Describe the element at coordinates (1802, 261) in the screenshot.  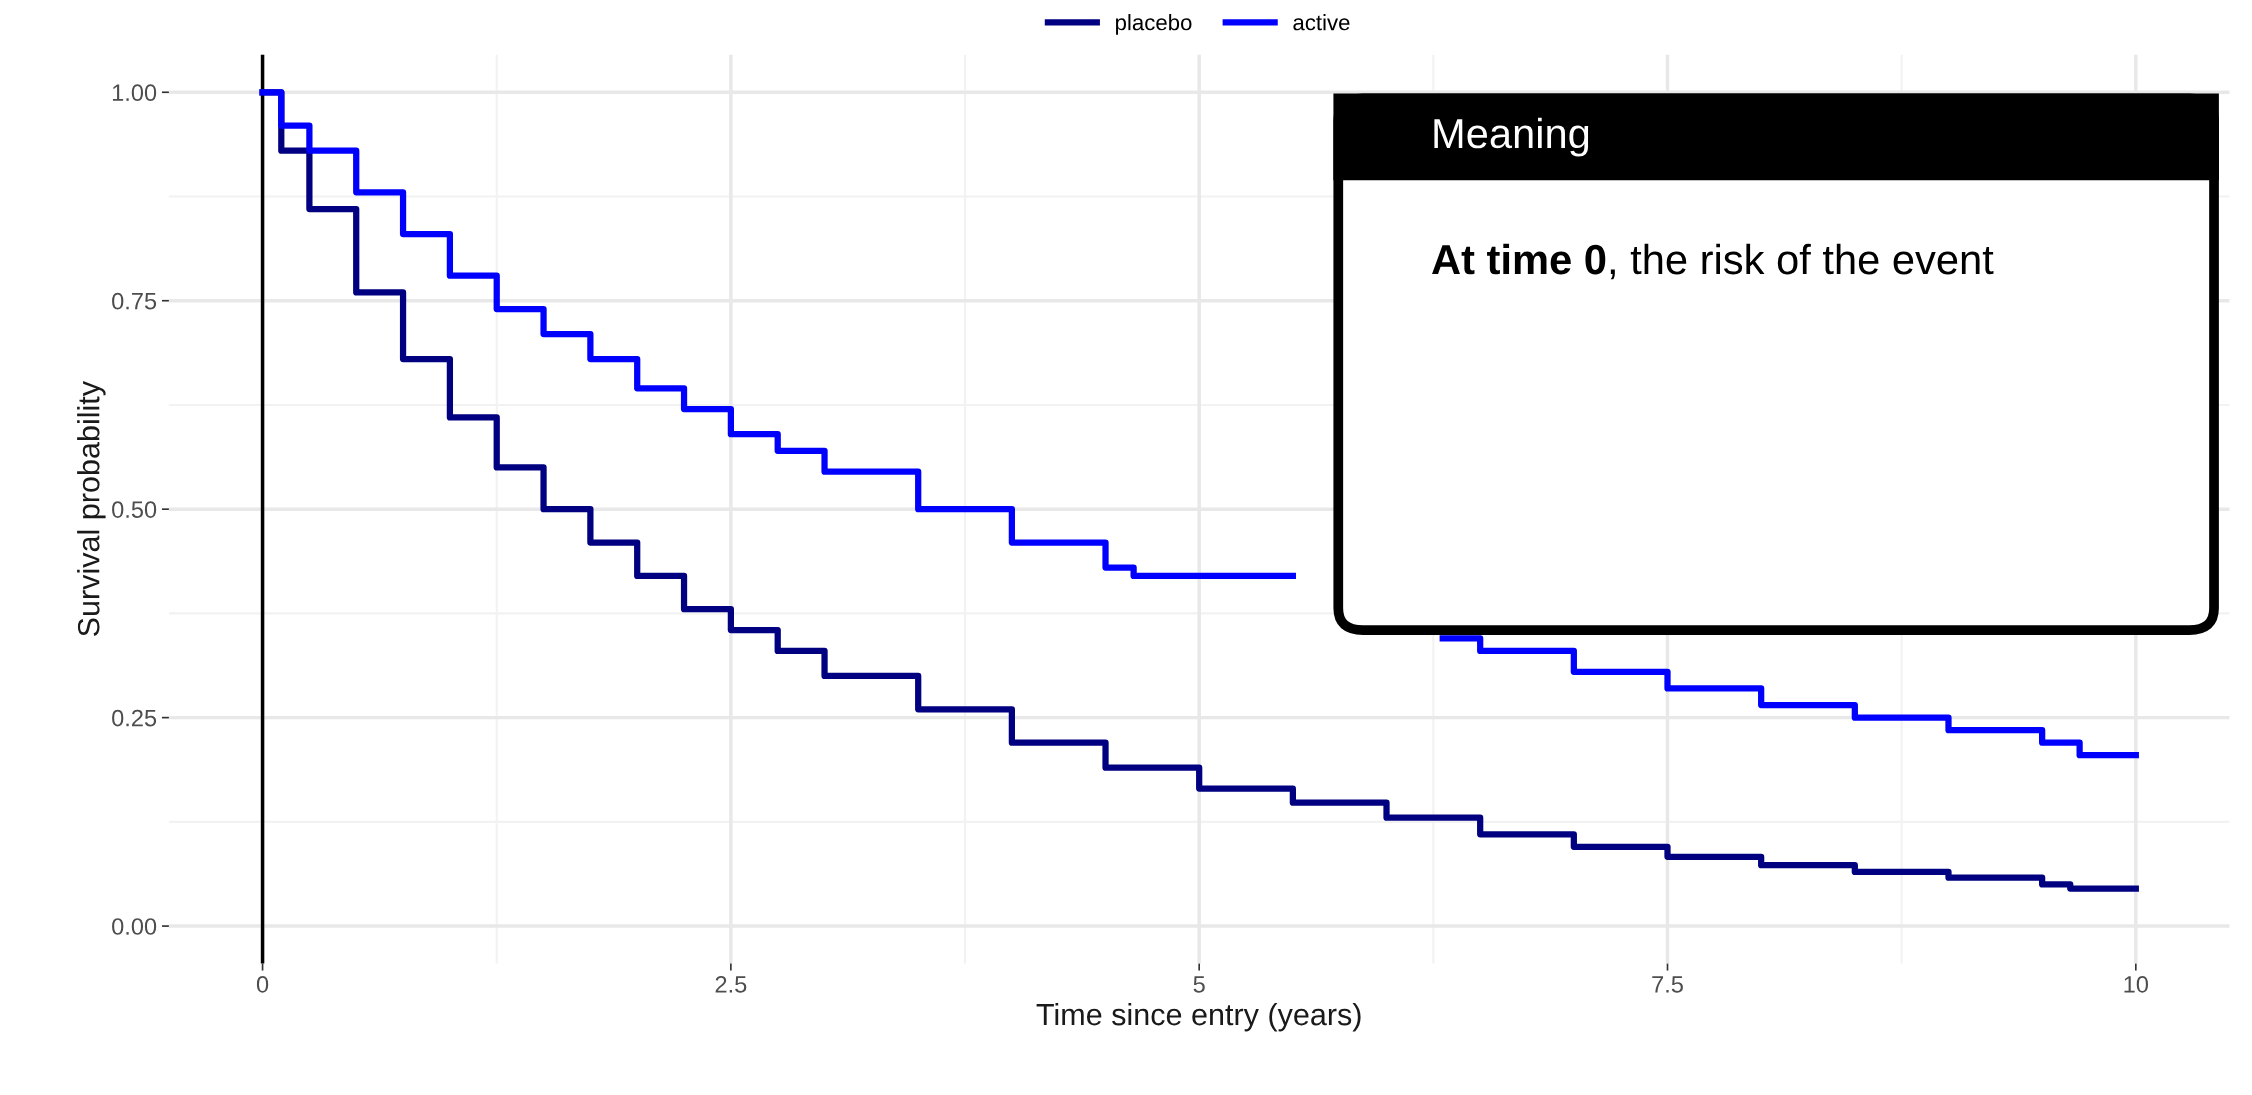
I see `annotation: , the risk of the event` at that location.